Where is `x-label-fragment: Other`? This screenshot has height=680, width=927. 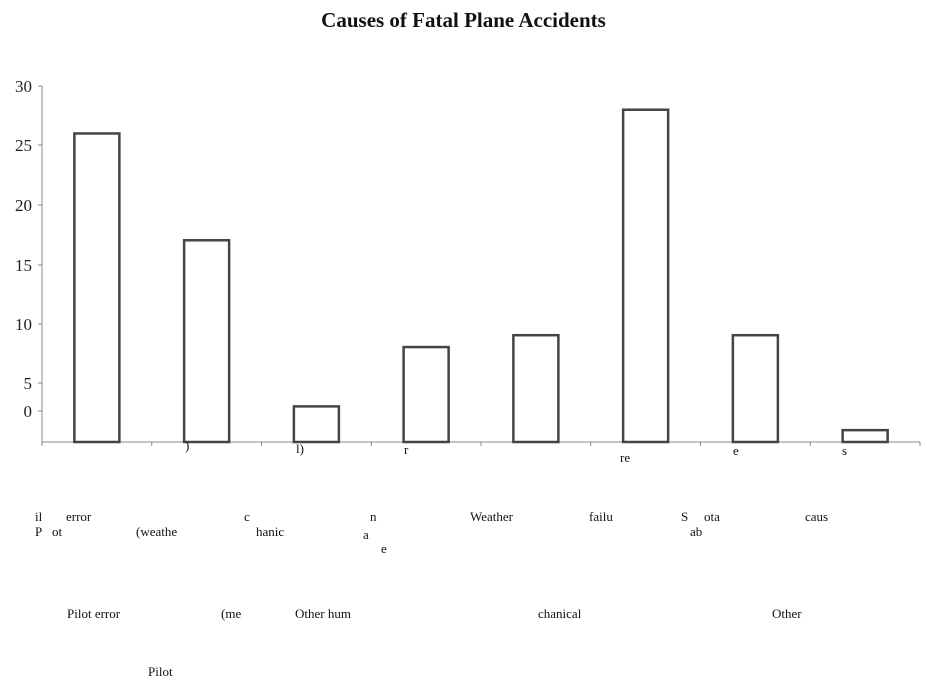
x-label-fragment: Other is located at coordinates (787, 613).